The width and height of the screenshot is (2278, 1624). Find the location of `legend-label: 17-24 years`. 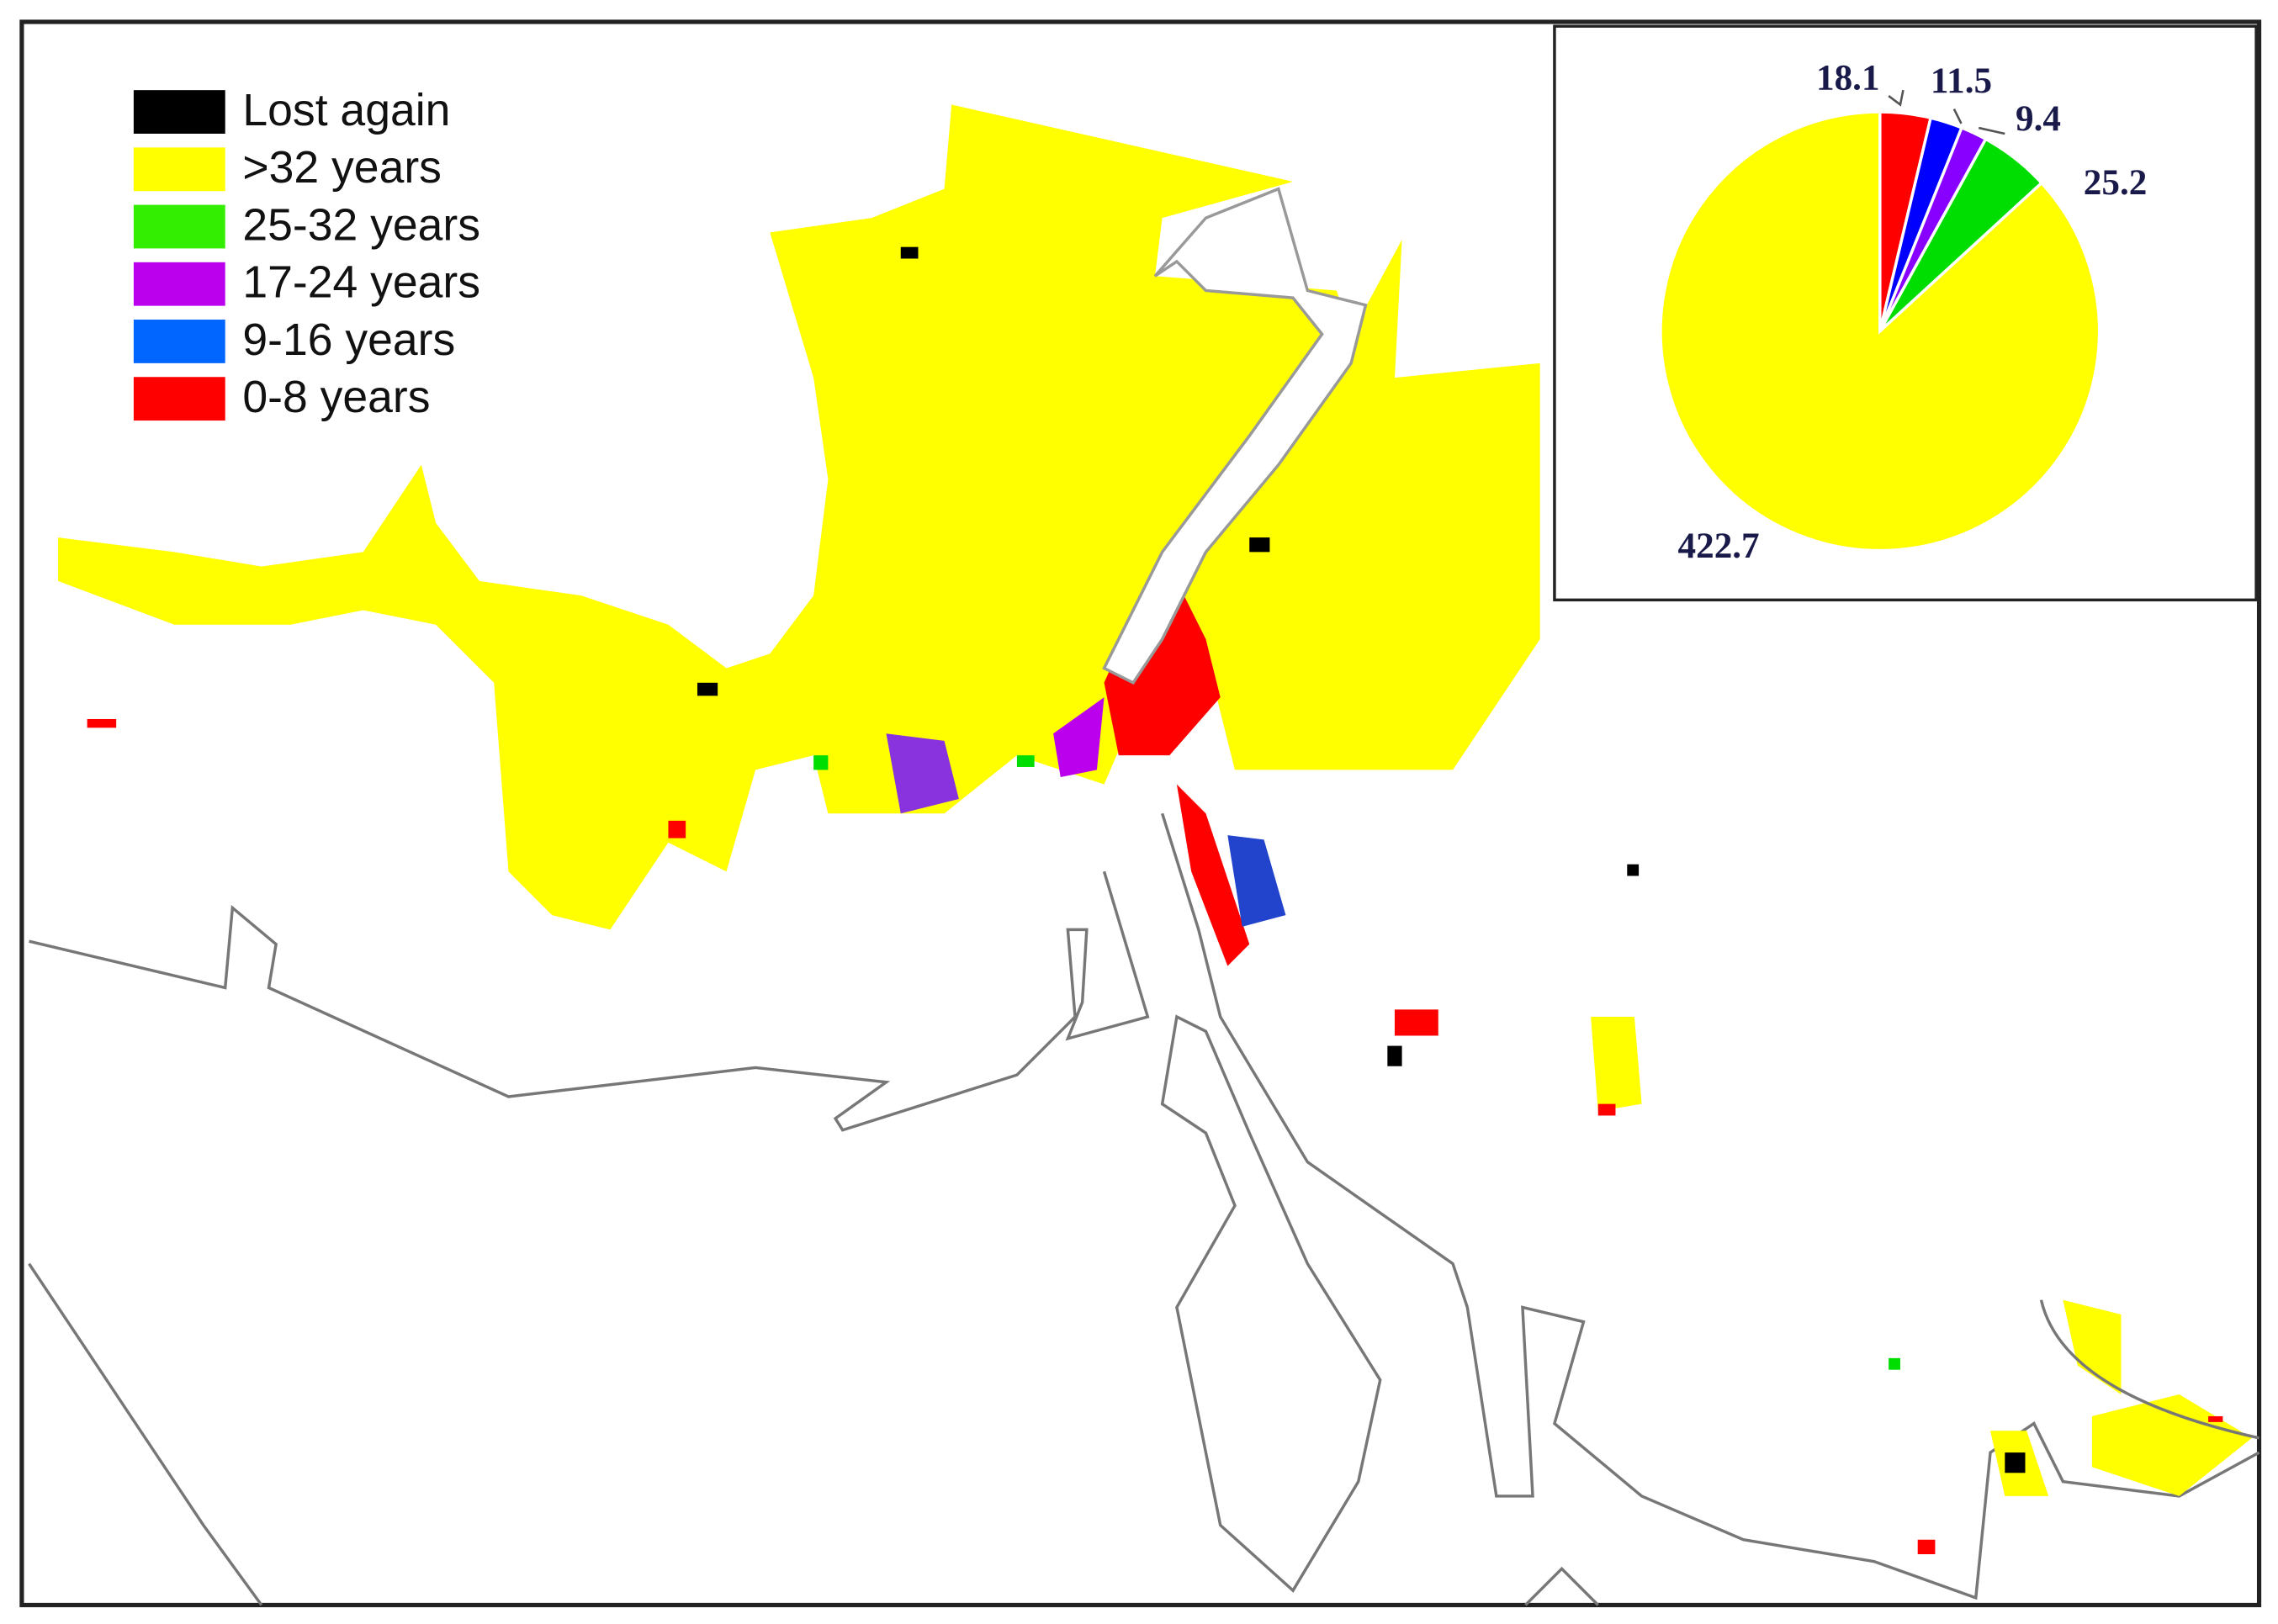

legend-label: 17-24 years is located at coordinates (361, 283).